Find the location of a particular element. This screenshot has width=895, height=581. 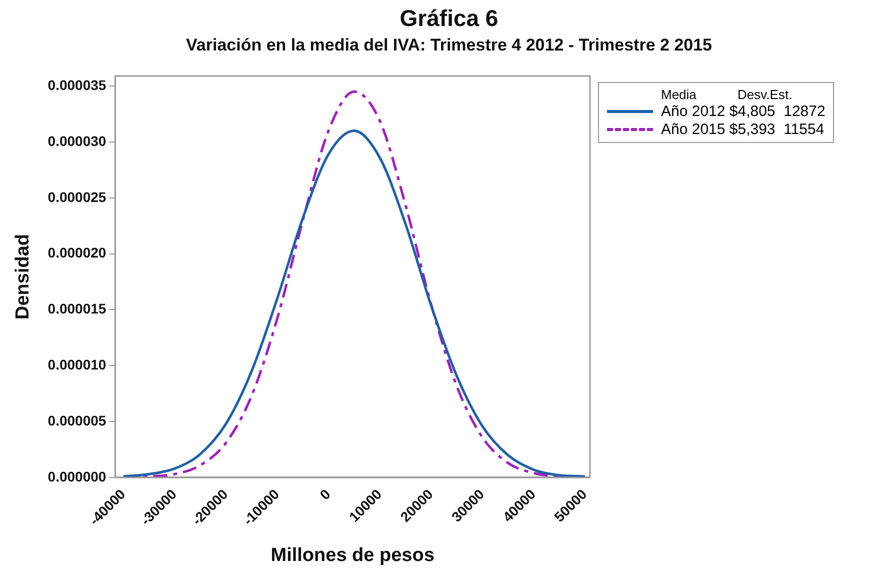

legend-label: Año 2012 $4,805 12872 is located at coordinates (743, 111).